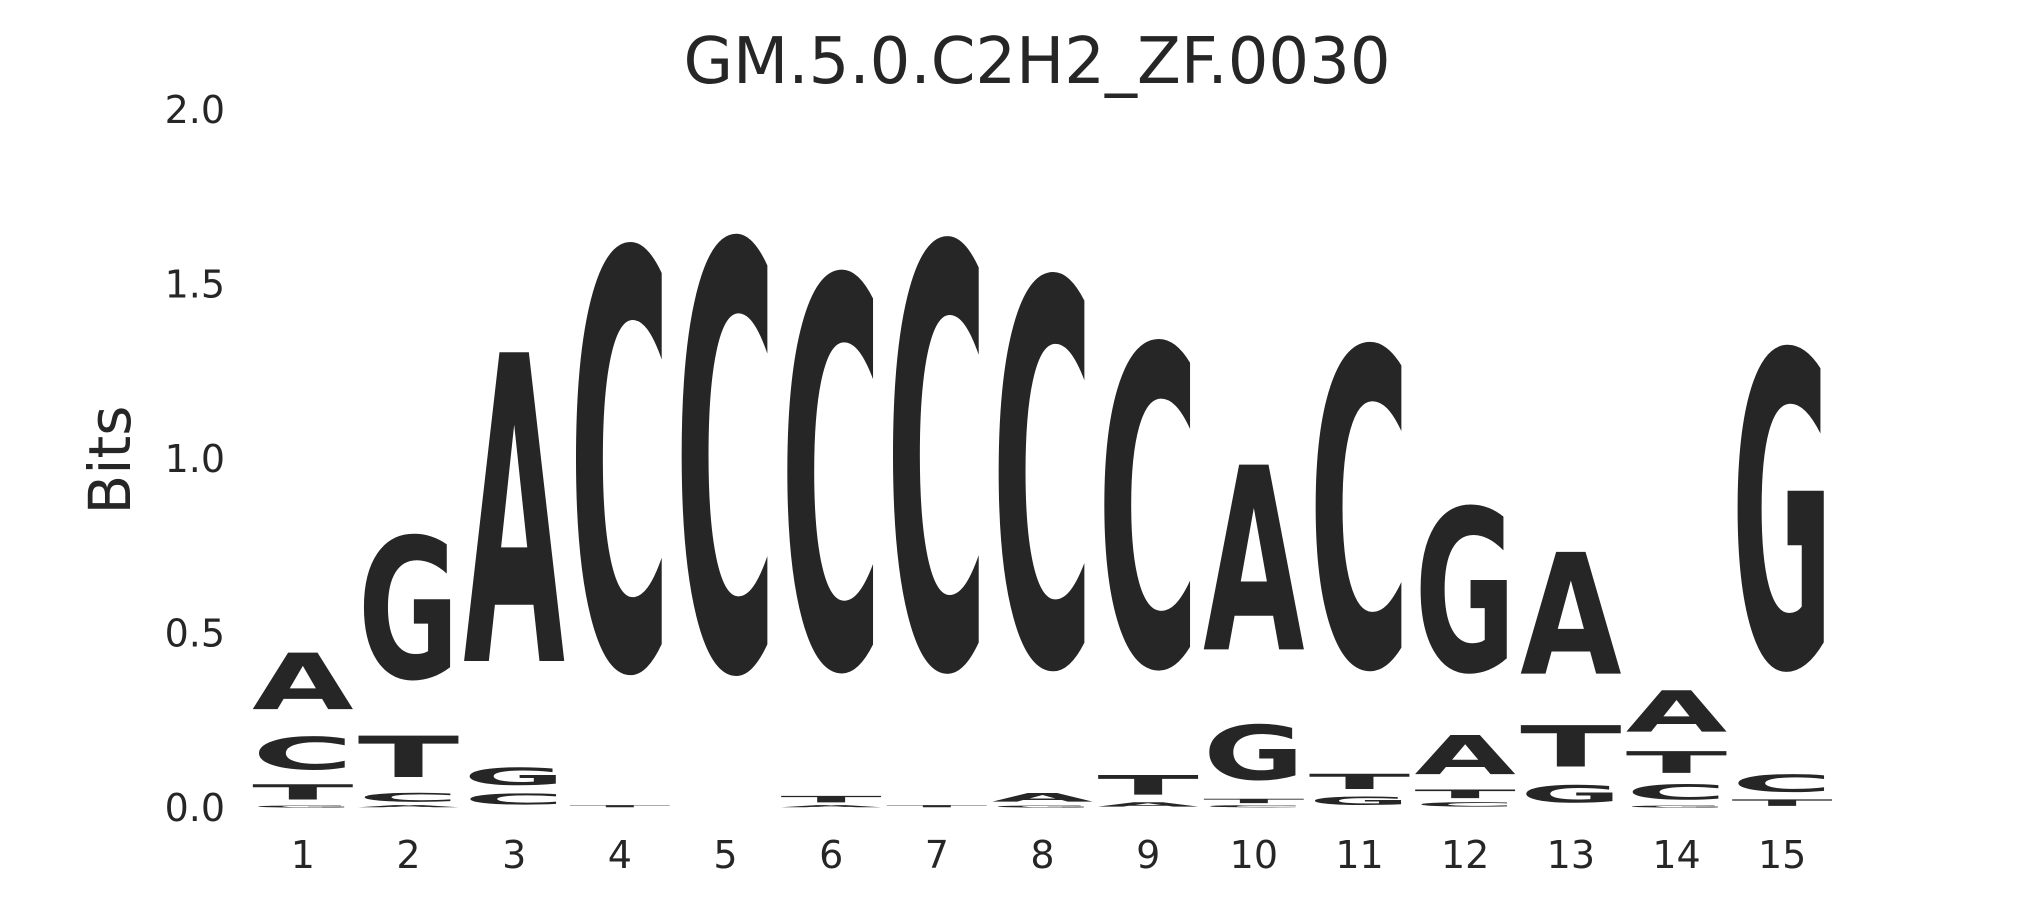  I want to click on x-tick-label: 12, so click(1465, 855).